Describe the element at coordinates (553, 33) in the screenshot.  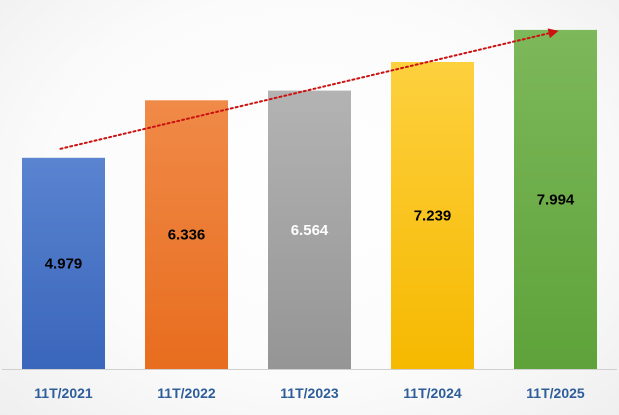
I see `trend-arrow-head` at that location.